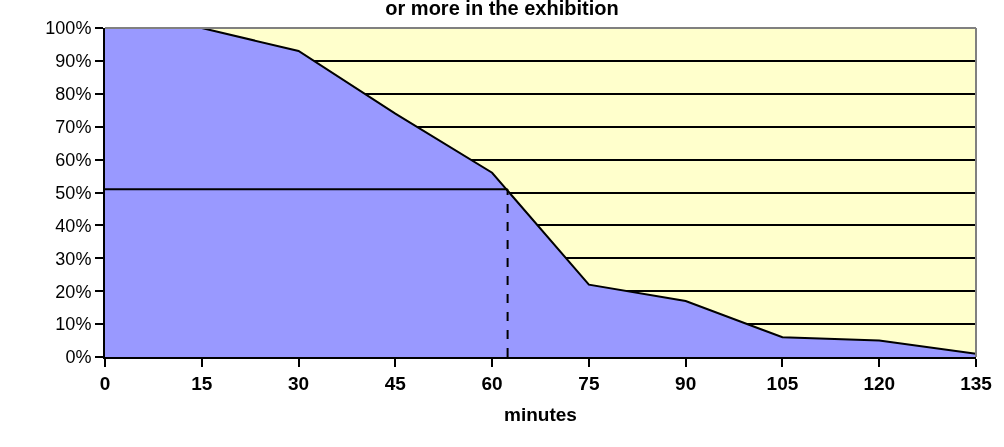 This screenshot has height=447, width=1004. Describe the element at coordinates (976, 383) in the screenshot. I see `x-tick-label: 135` at that location.